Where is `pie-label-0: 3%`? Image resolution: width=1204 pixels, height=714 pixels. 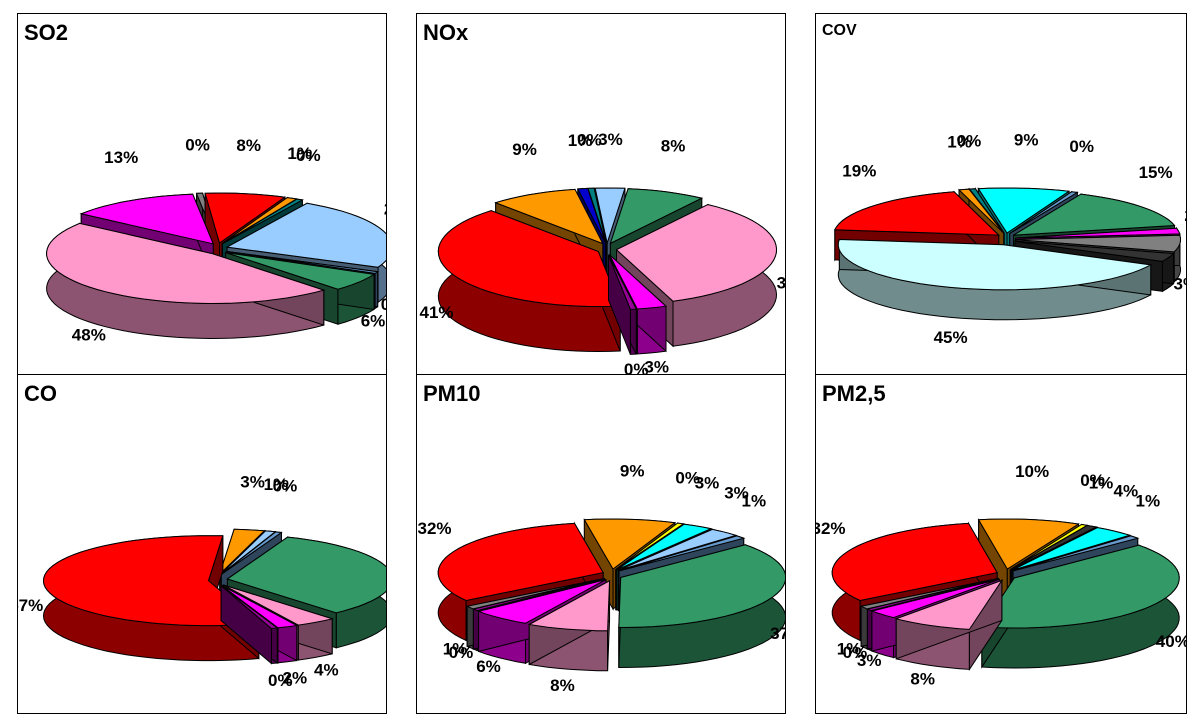 pie-label-0: 3% is located at coordinates (252, 482).